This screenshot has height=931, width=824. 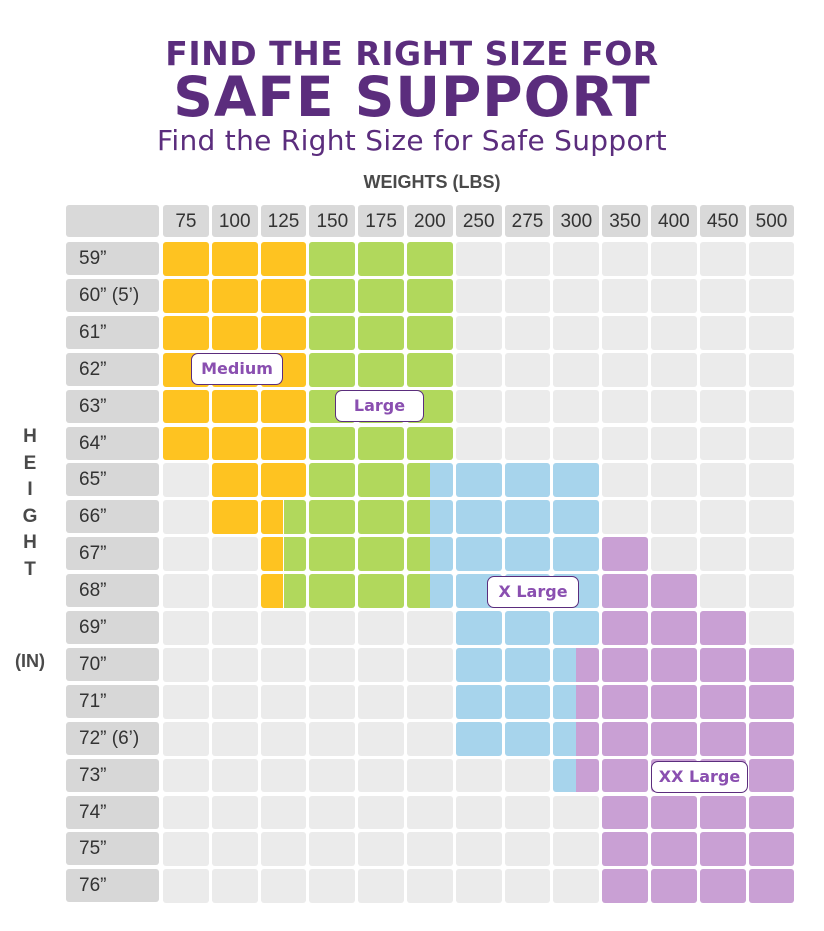 I want to click on height-label: 72” (6’), so click(x=112, y=738).